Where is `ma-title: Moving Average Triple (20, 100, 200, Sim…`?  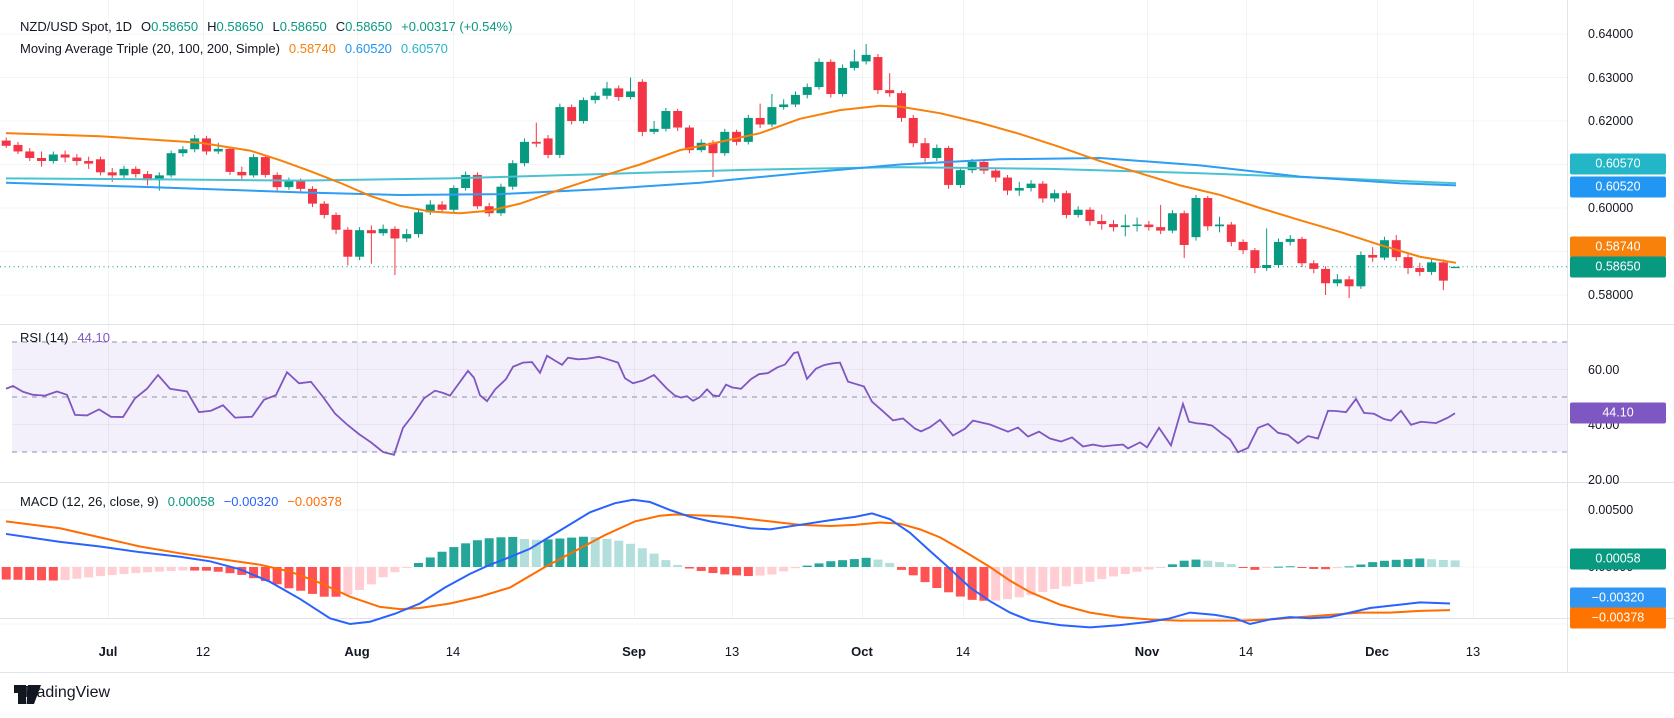
ma-title: Moving Average Triple (20, 100, 200, Sim… is located at coordinates (150, 48).